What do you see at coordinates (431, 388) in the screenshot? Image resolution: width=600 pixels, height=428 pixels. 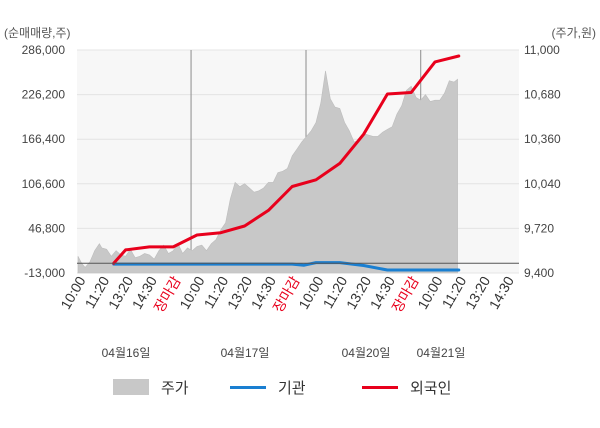 I see `legend-label-foreigner: 외국인` at bounding box center [431, 388].